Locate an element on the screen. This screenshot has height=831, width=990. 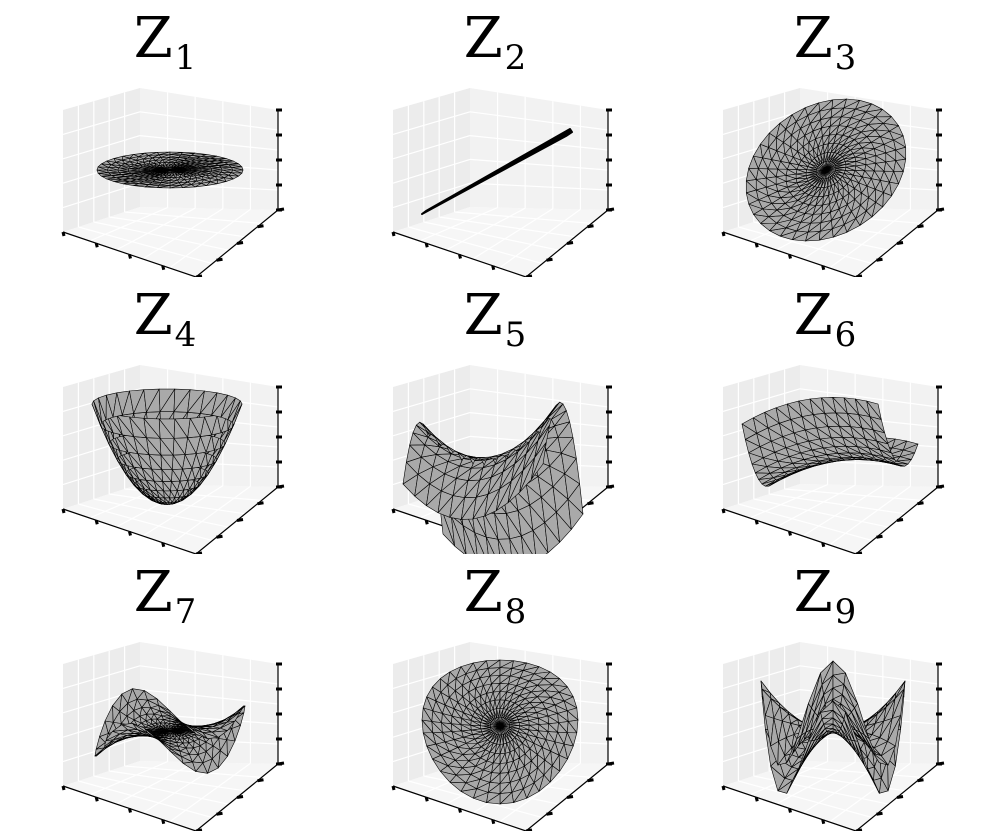
title-letter: Z3 is located at coordinates (825, 48).